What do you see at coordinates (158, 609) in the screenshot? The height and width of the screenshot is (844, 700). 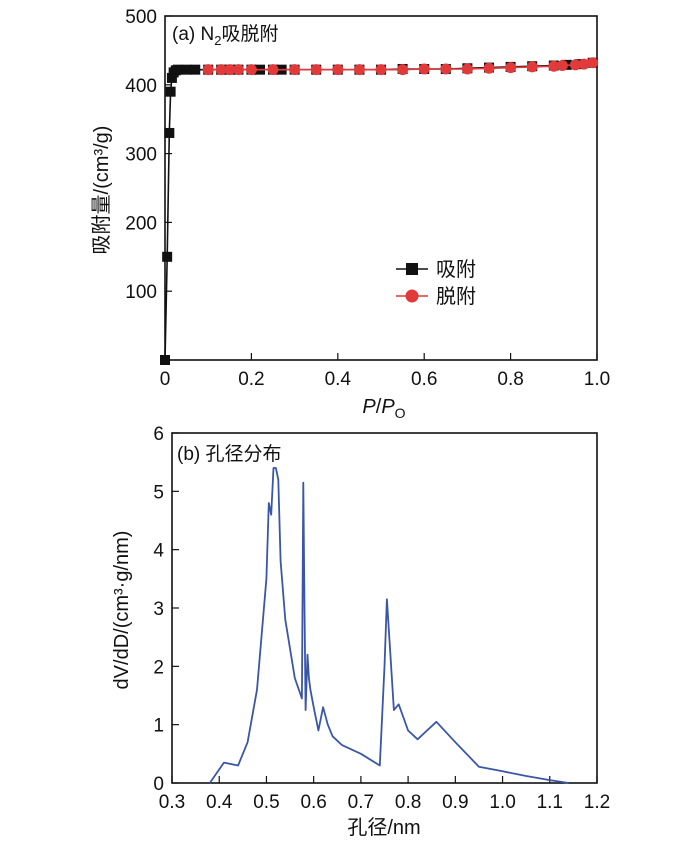 I see `chart-b-y-tick-label-3: 3` at bounding box center [158, 609].